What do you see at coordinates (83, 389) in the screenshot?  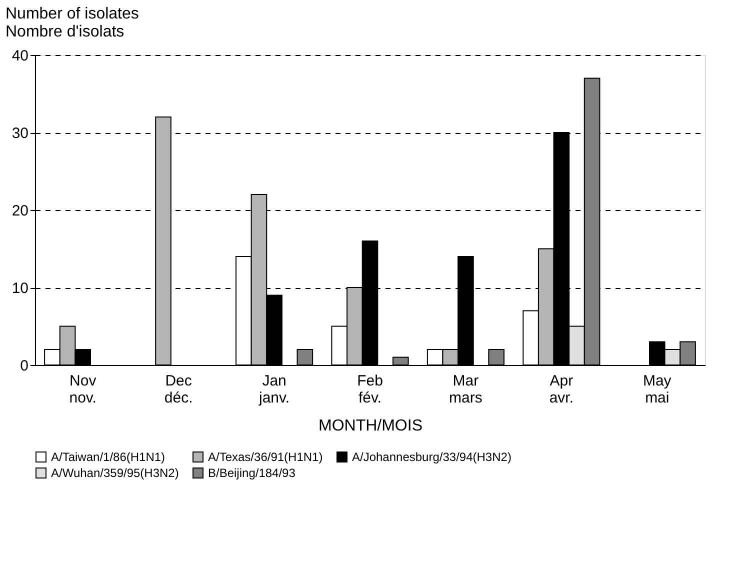 I see `x-tick-label: Nov nov.` at bounding box center [83, 389].